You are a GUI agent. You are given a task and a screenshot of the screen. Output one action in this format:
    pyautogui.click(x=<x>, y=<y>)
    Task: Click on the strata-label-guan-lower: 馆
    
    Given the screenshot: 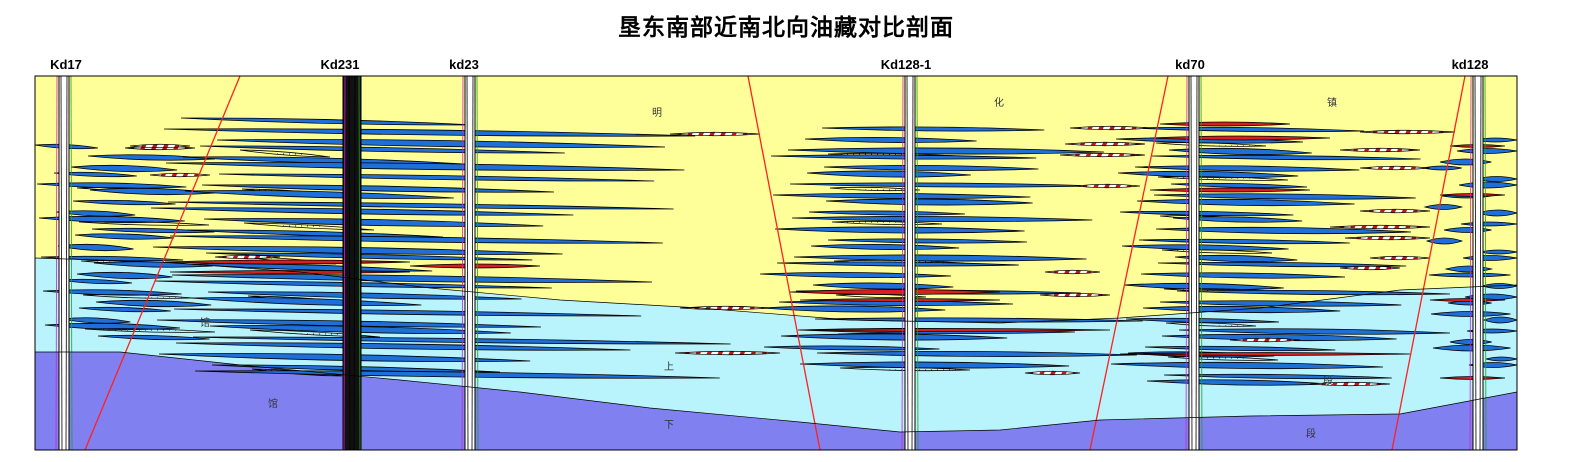 What is the action you would take?
    pyautogui.click(x=273, y=403)
    